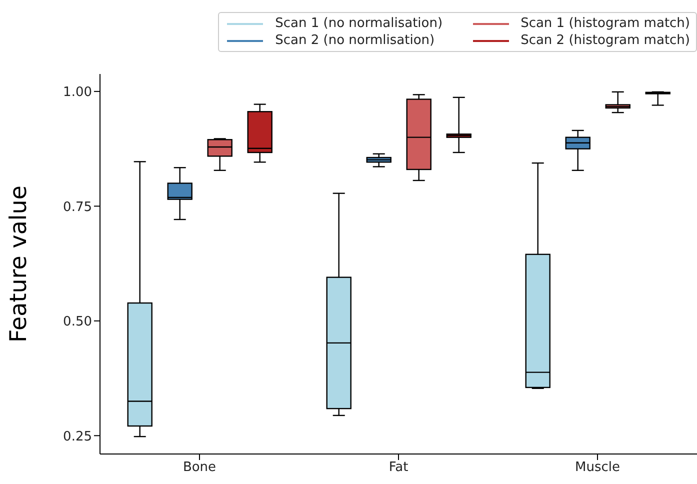  What do you see at coordinates (605, 23) in the screenshot?
I see `legend-label: Scan 1 (histogram match)` at bounding box center [605, 23].